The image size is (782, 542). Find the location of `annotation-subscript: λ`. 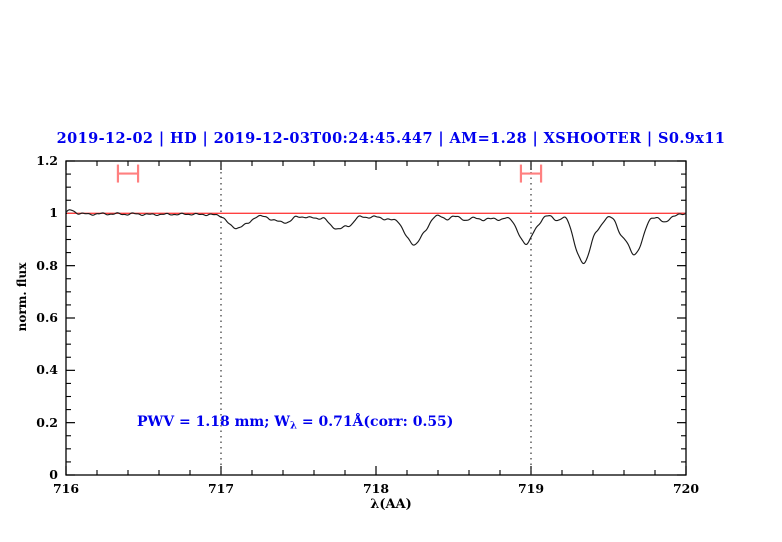

annotation-subscript: λ is located at coordinates (293, 426).